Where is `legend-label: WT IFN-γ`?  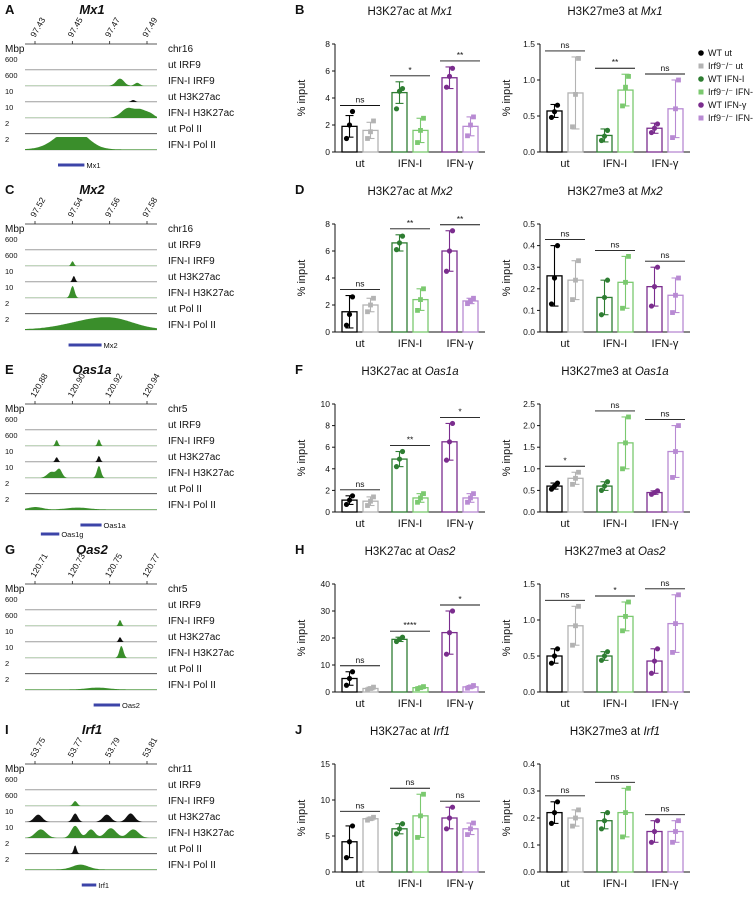
legend-label: WT IFN-γ is located at coordinates (727, 105).